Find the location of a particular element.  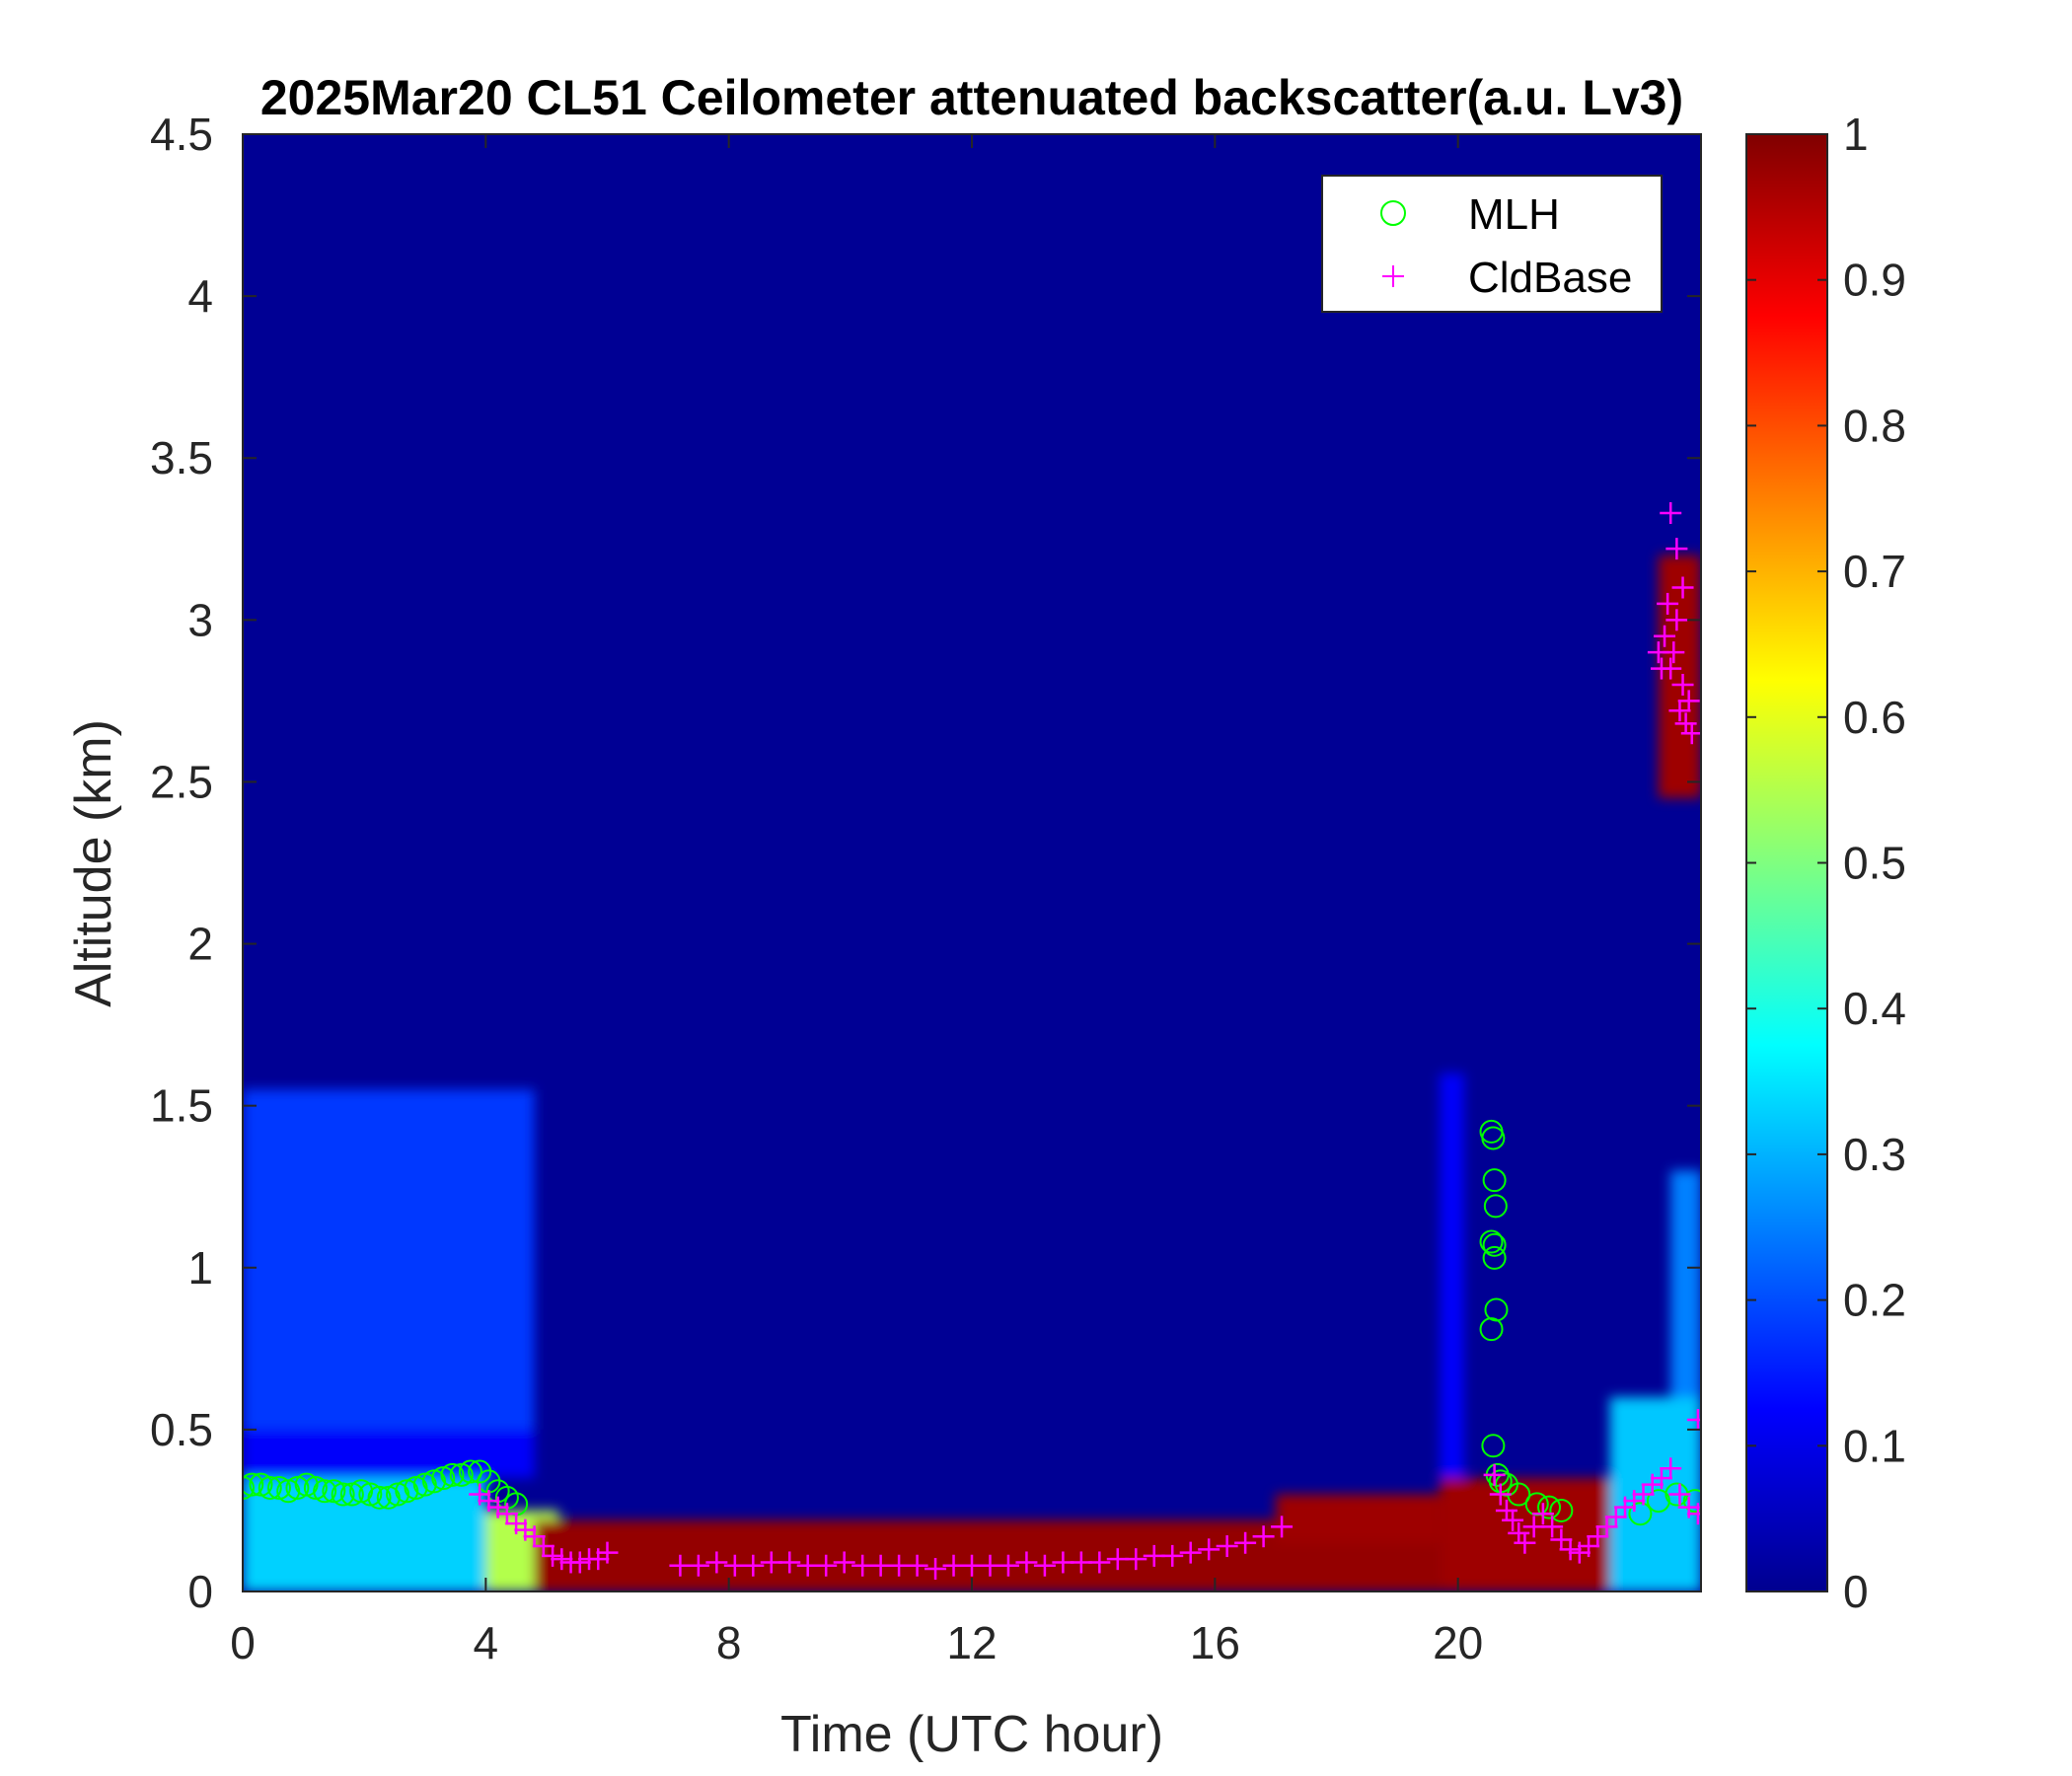

x-tick-label: 8 is located at coordinates (729, 1643).